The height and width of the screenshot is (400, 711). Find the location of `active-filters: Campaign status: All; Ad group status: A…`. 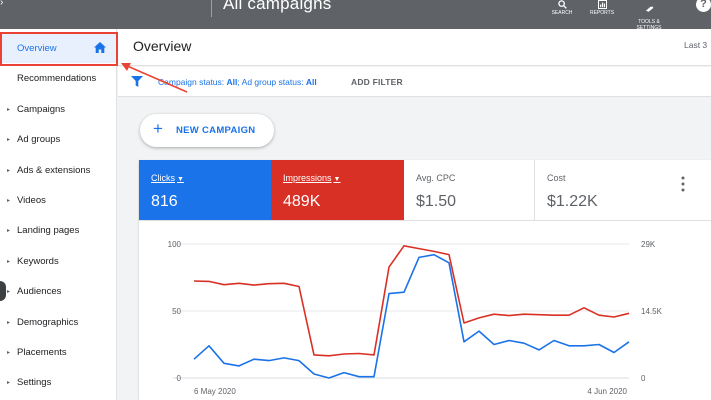

active-filters: Campaign status: All; Ad group status: A… is located at coordinates (237, 82).